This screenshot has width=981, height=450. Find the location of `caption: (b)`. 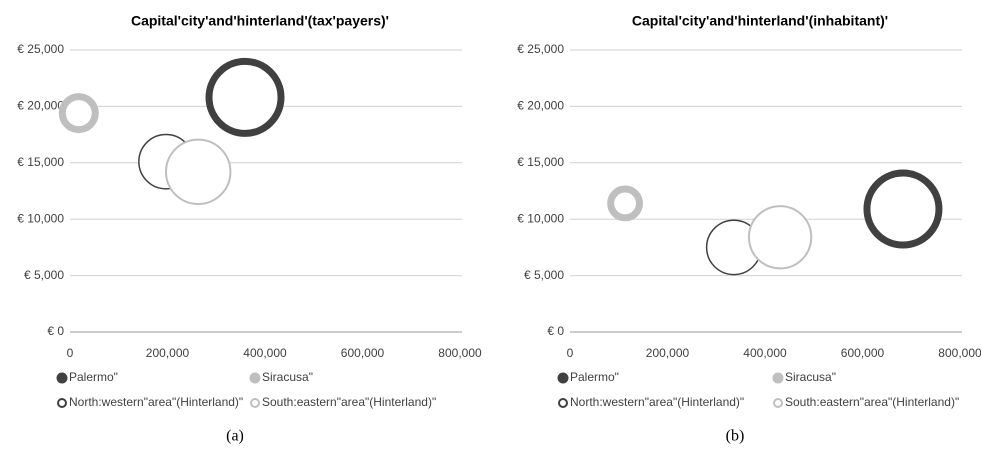

caption: (b) is located at coordinates (735, 436).